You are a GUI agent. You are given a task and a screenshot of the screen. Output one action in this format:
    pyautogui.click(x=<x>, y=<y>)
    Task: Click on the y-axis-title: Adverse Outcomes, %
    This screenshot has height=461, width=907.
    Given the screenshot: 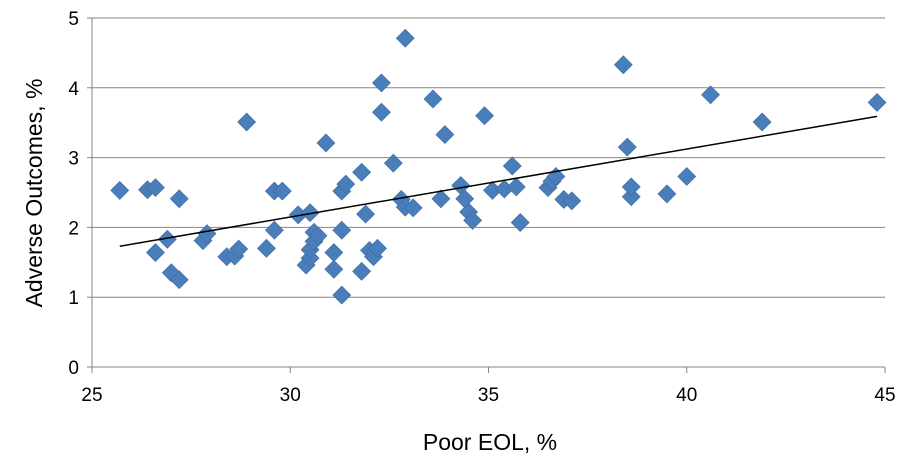 What is the action you would take?
    pyautogui.click(x=34, y=193)
    